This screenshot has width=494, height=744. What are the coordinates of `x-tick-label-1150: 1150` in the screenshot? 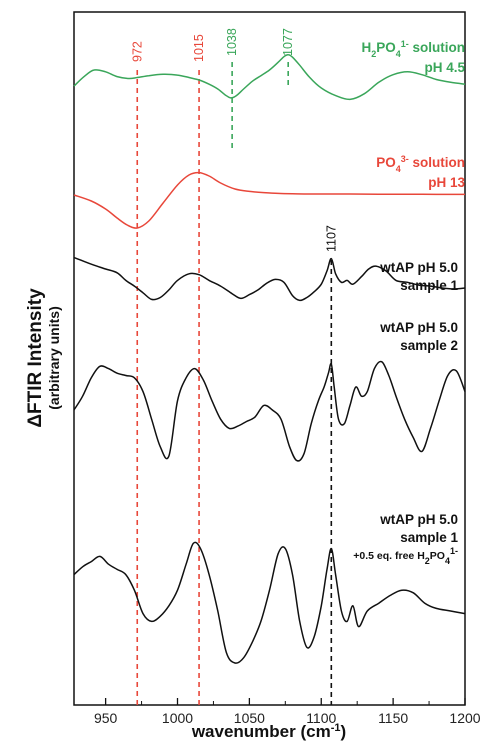 It's located at (393, 718).